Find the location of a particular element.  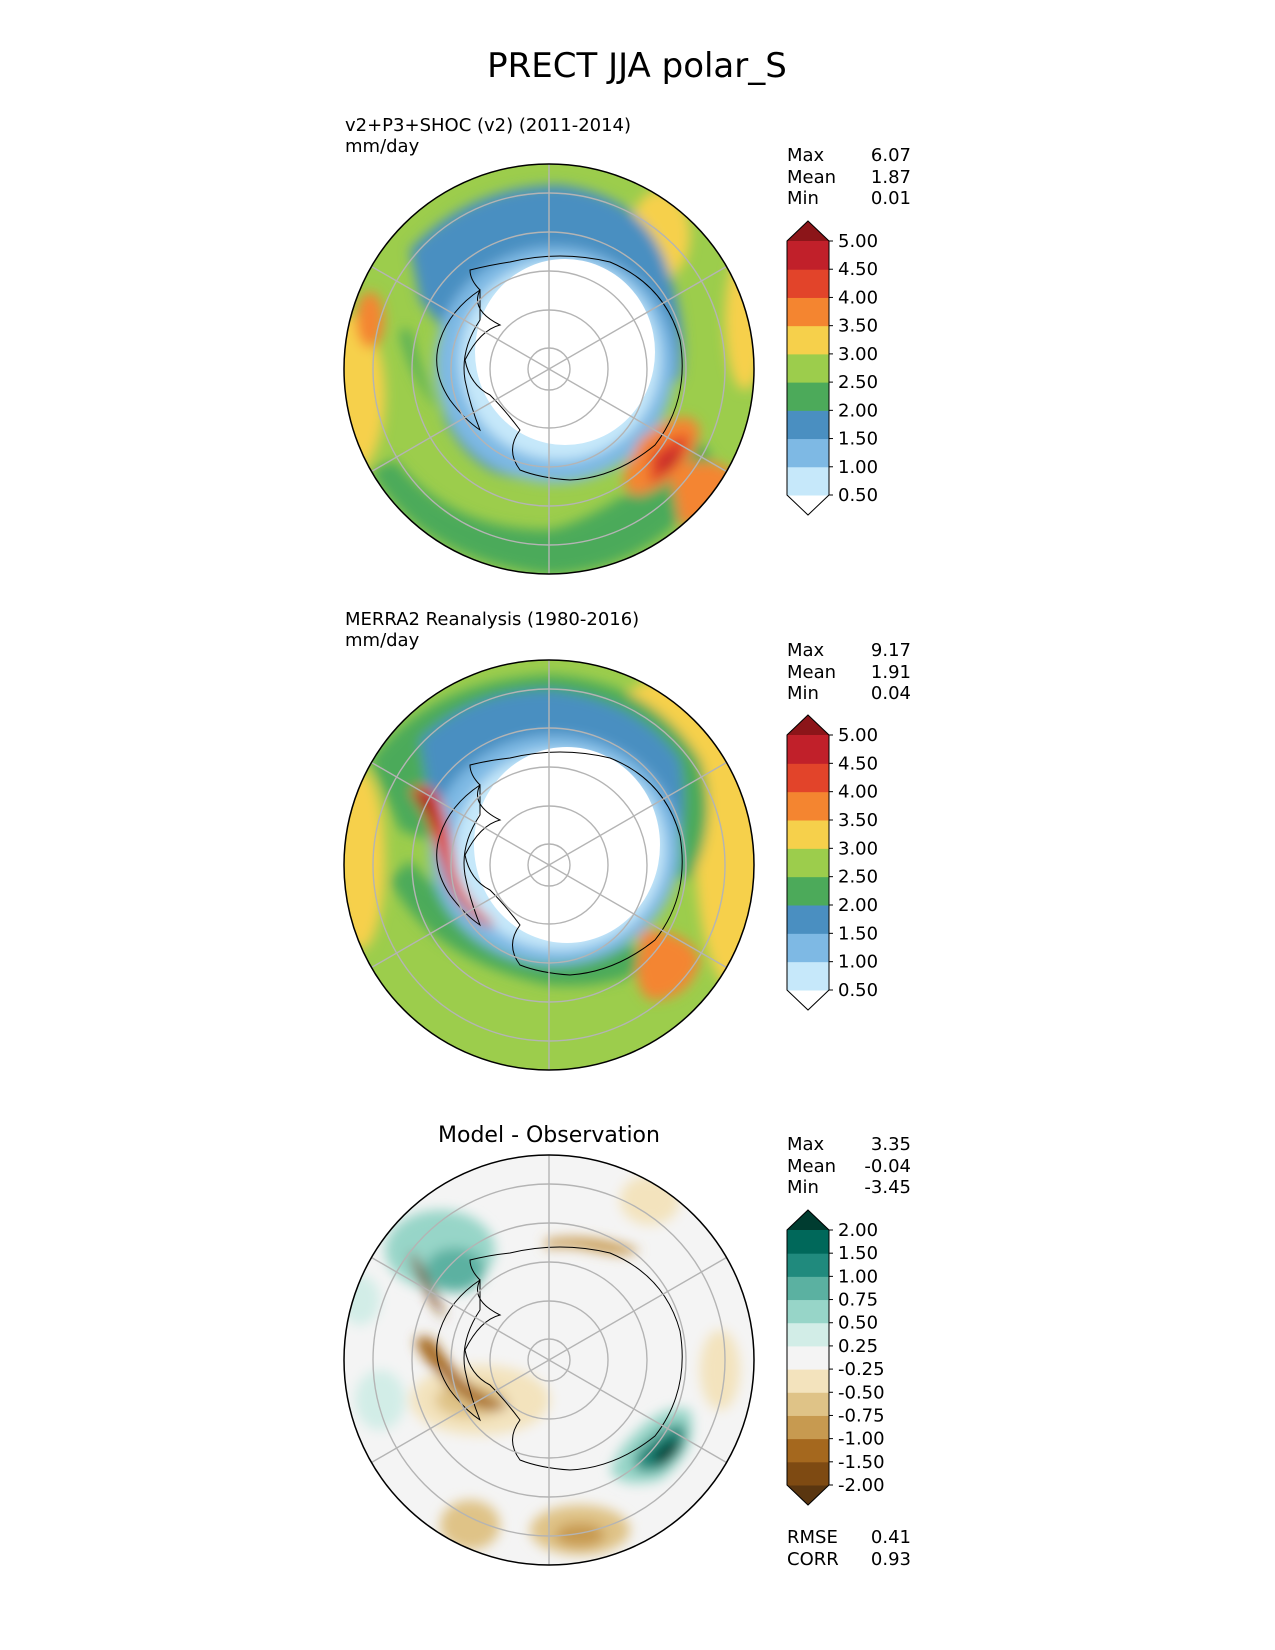

colorbar-tick-label: 4.00 is located at coordinates (858, 792).